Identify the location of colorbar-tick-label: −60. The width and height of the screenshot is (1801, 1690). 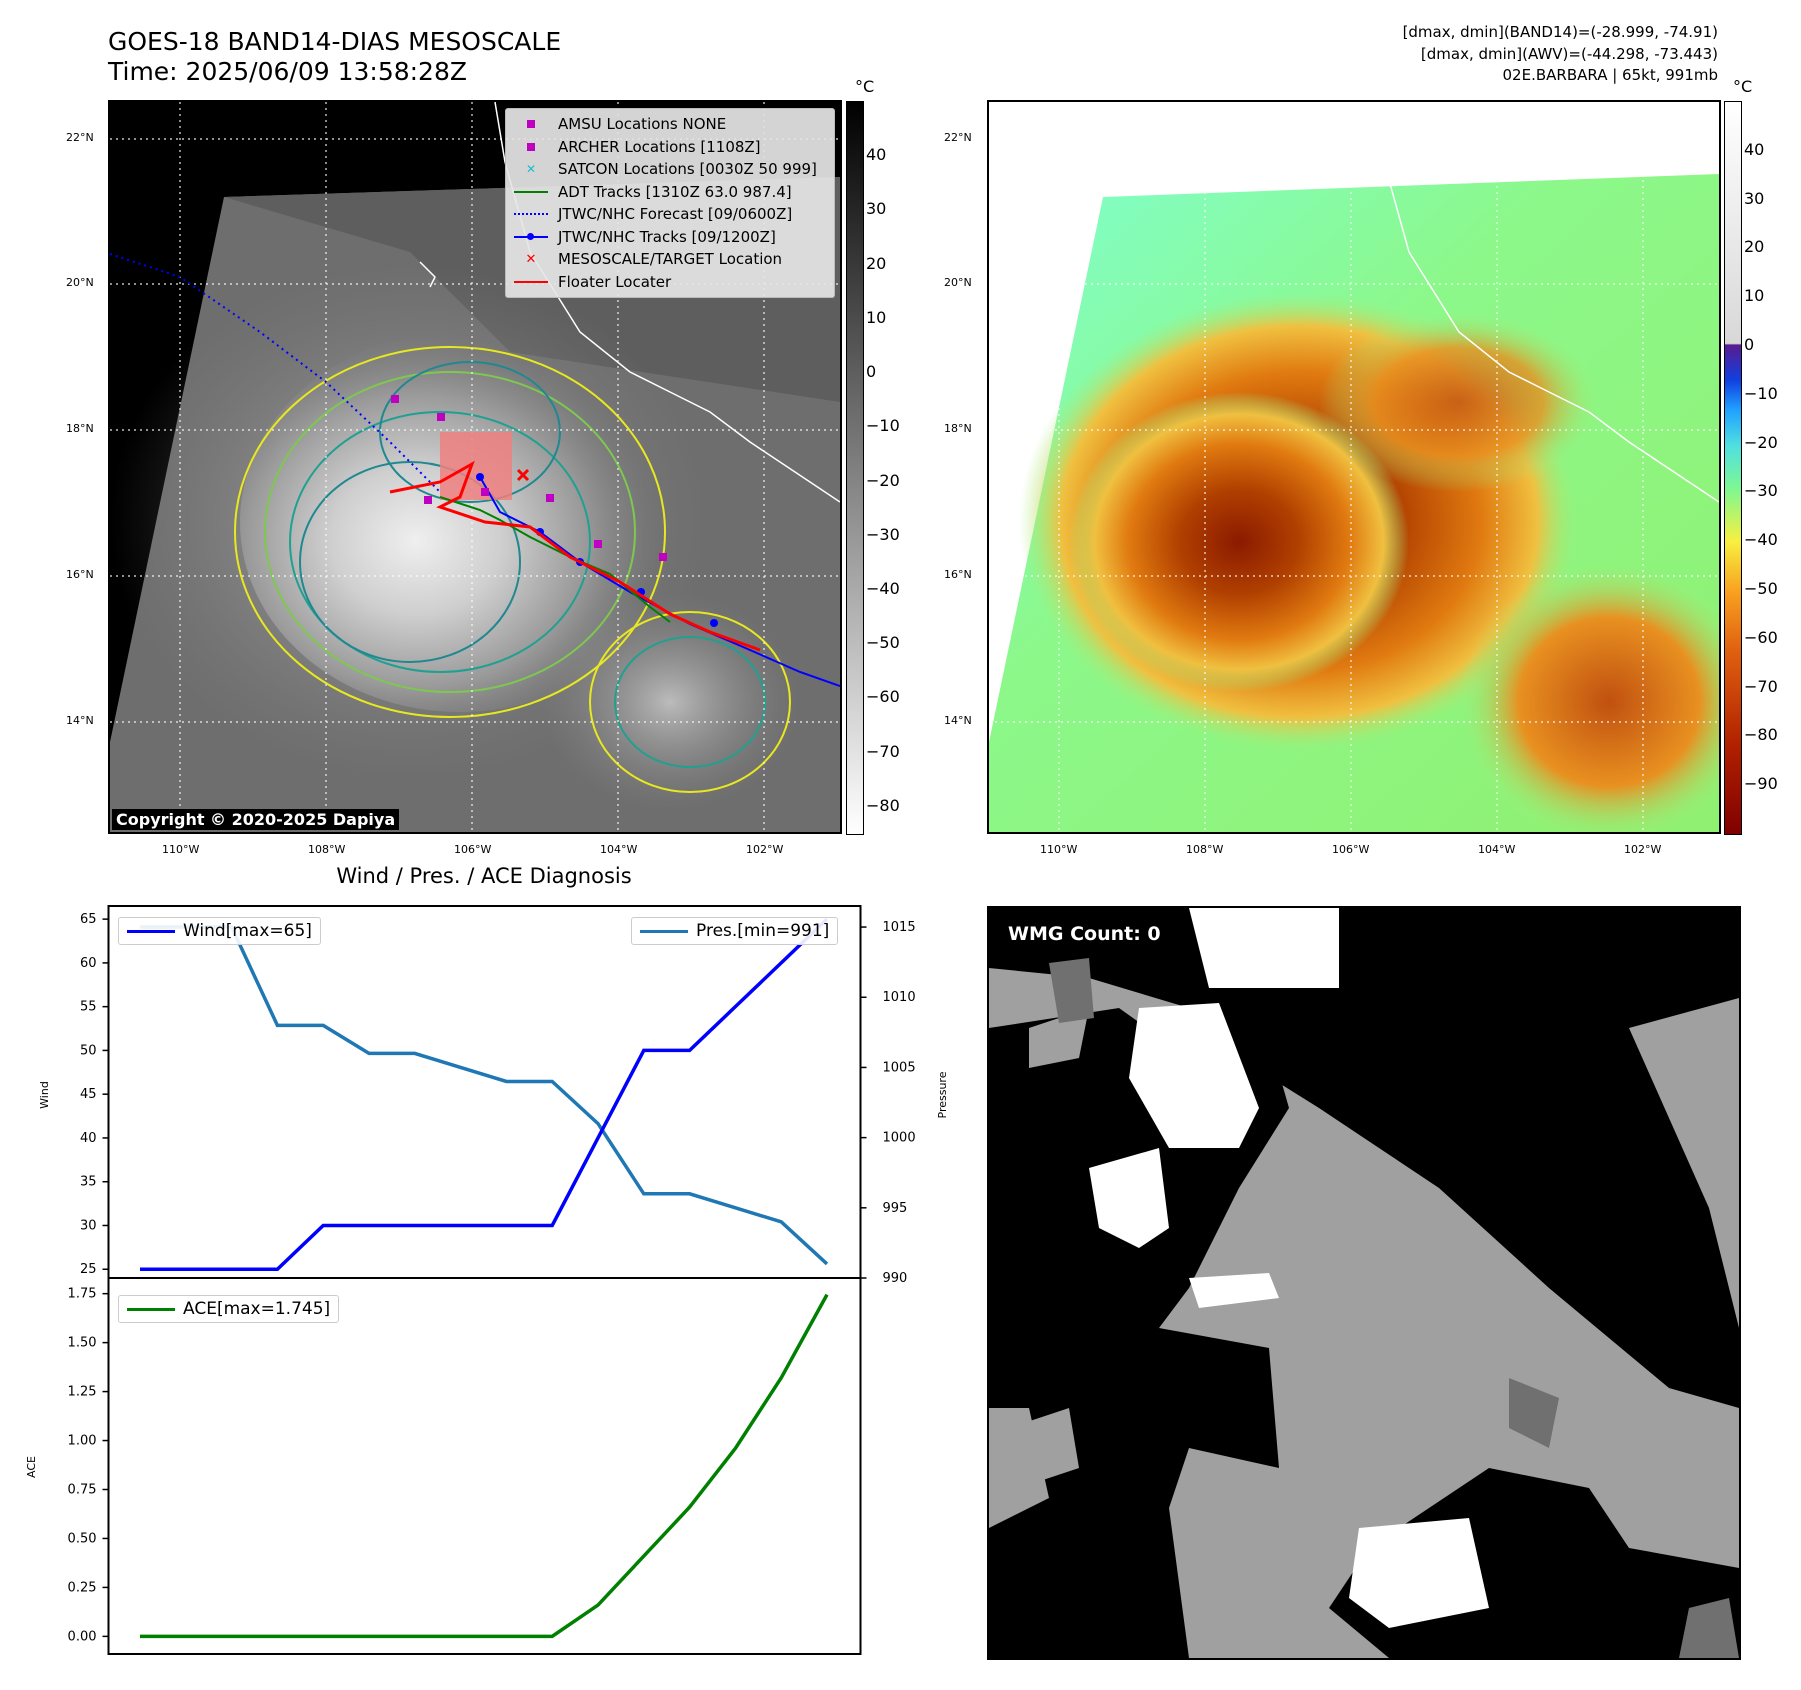
(883, 697).